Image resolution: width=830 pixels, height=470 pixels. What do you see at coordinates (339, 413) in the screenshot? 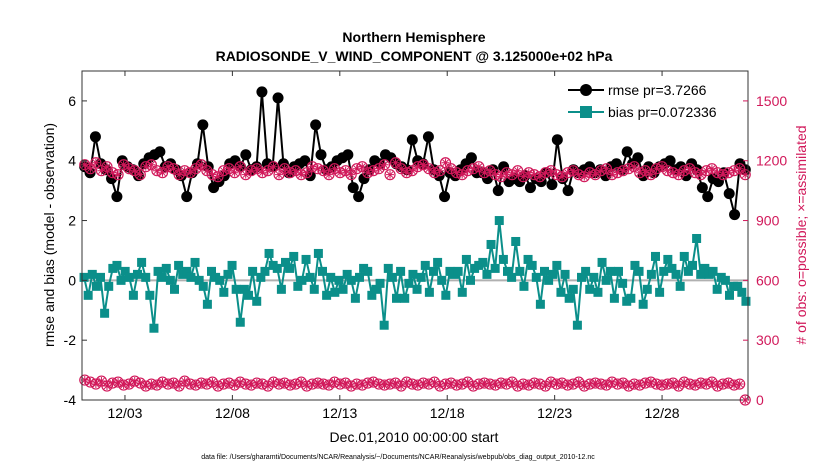
I see `x-tick-label: 12/13` at bounding box center [339, 413].